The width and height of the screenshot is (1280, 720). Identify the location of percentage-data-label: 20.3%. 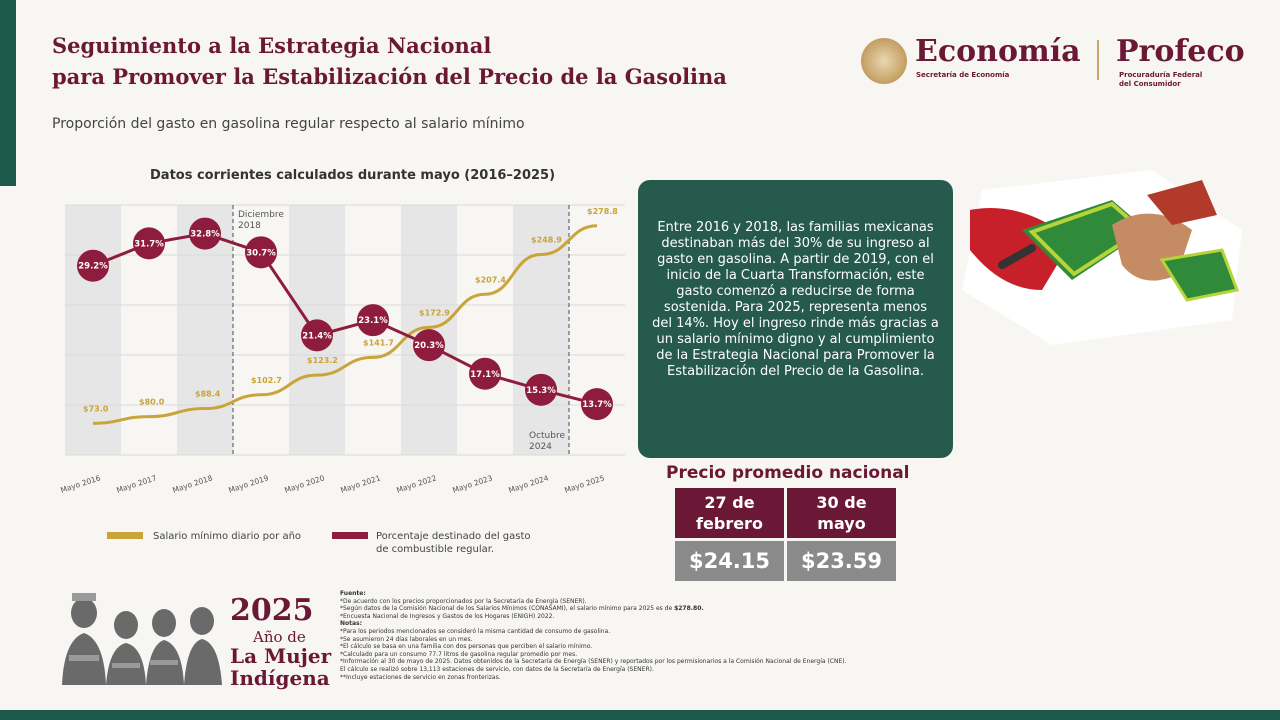
(429, 346).